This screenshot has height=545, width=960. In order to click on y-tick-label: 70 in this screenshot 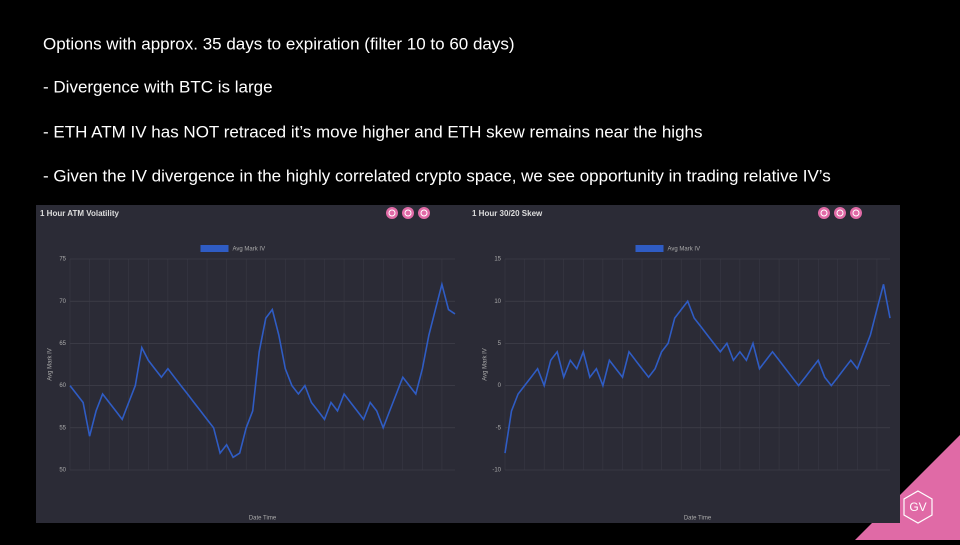, I will do `click(62, 302)`.